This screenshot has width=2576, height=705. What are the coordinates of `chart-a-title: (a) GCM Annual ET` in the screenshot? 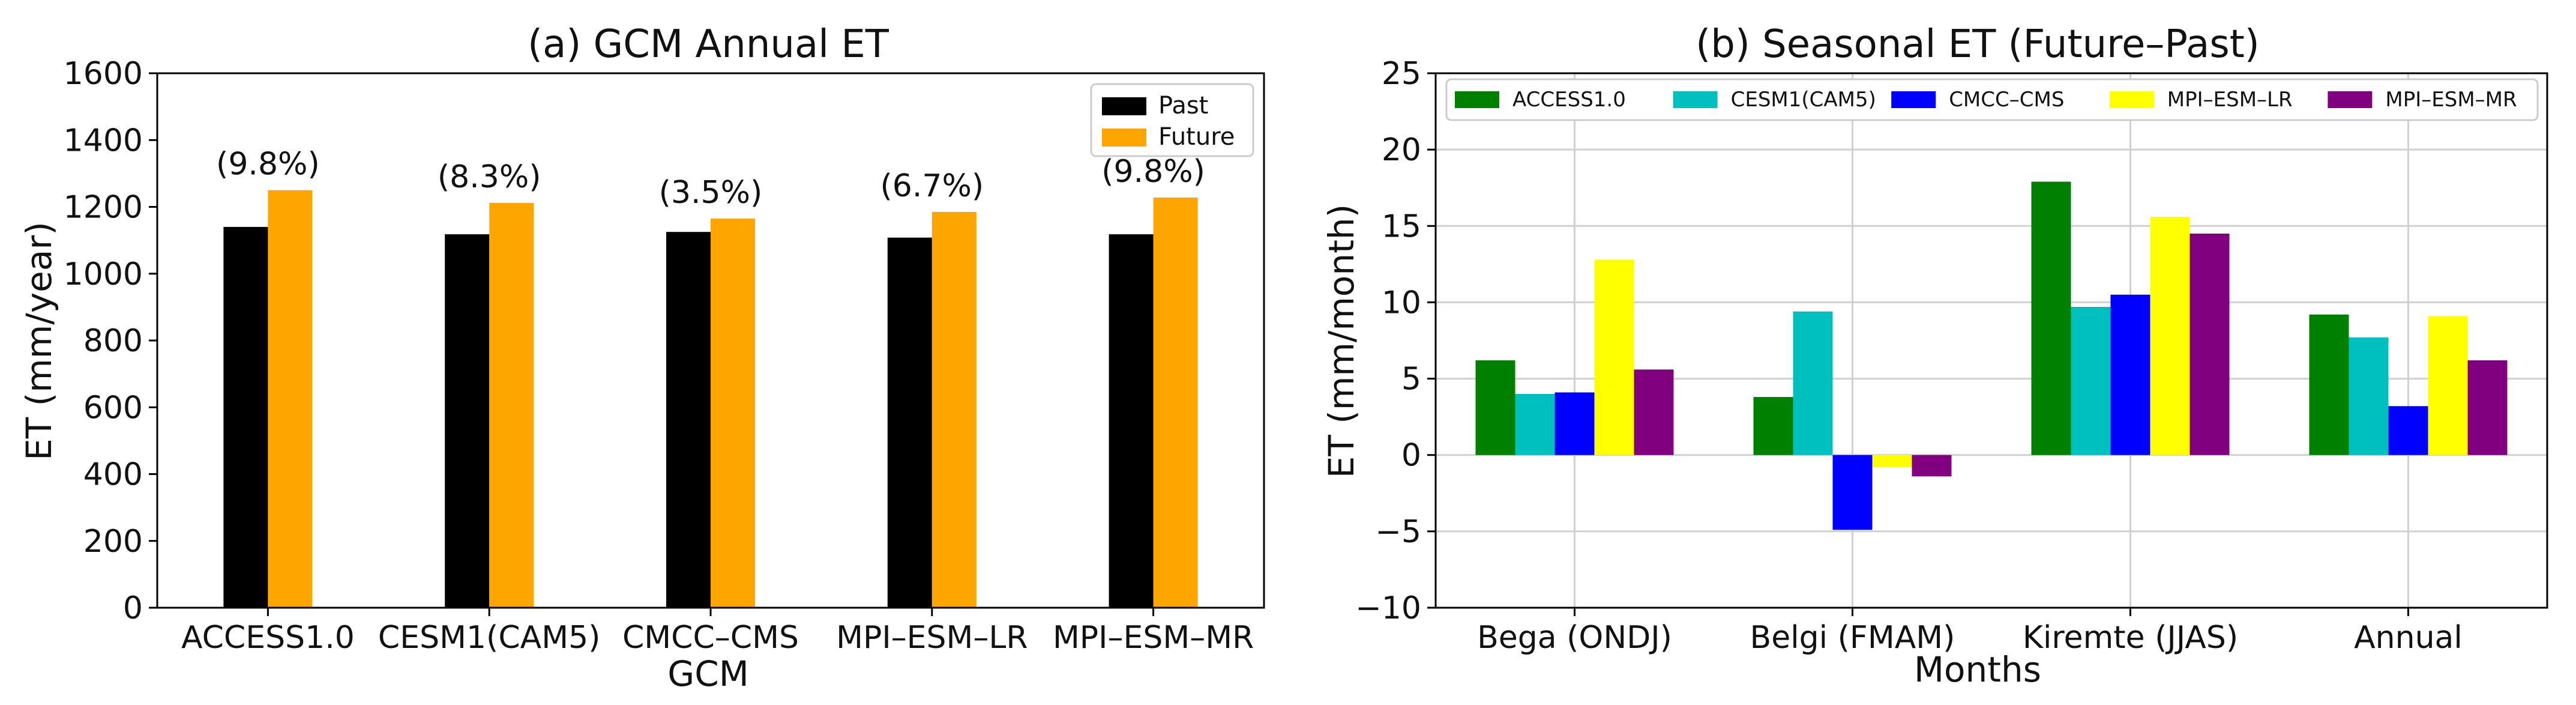 It's located at (708, 44).